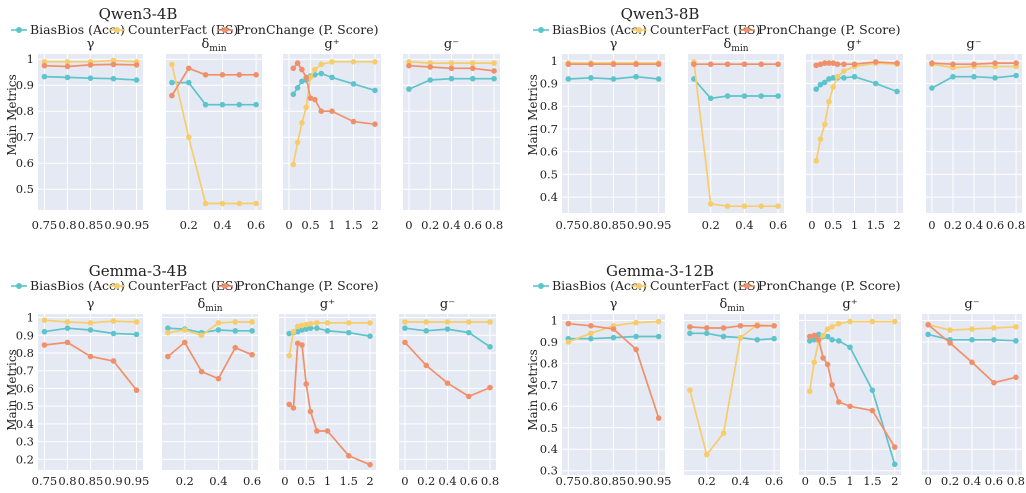 The image size is (1026, 493). Describe the element at coordinates (660, 14) in the screenshot. I see `chart-title: Qwen3-8B` at that location.